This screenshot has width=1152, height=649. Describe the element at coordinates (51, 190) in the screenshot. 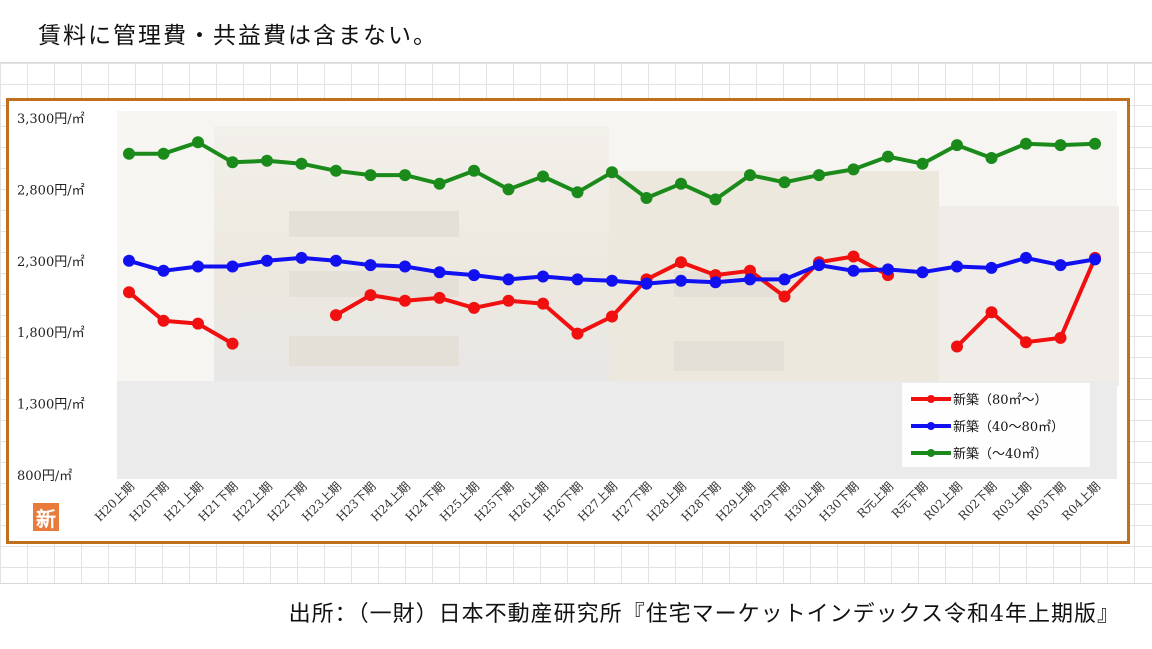

I see `y-tick-label: 2,800円/㎡` at that location.